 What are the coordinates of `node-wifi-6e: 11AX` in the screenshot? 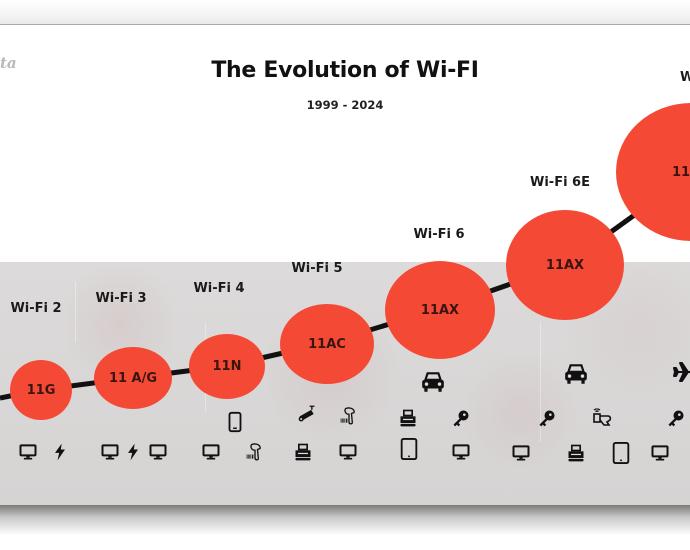 It's located at (565, 265).